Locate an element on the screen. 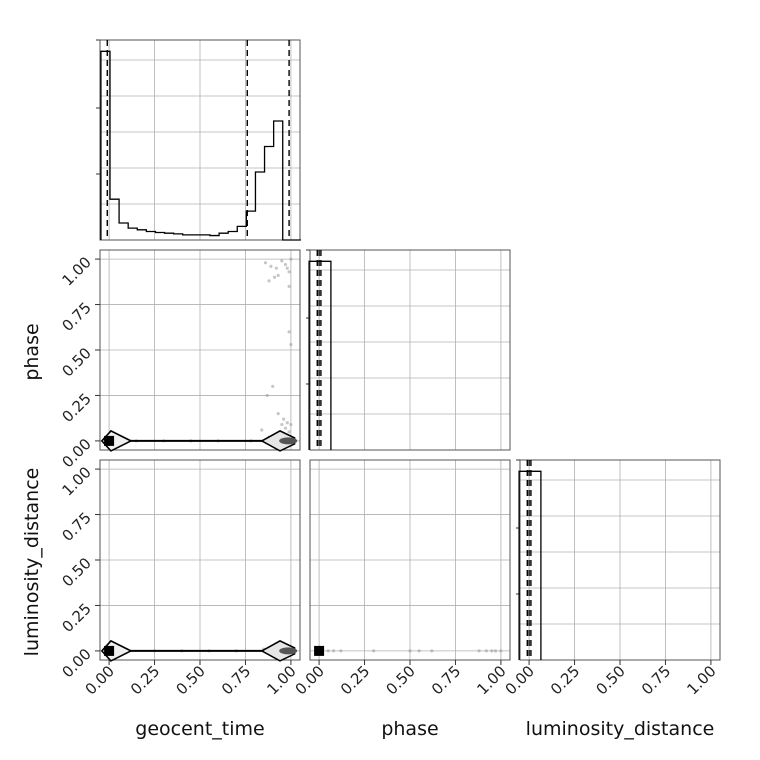 This screenshot has height=760, width=760. hist-panel-geocent-time is located at coordinates (198, 140).